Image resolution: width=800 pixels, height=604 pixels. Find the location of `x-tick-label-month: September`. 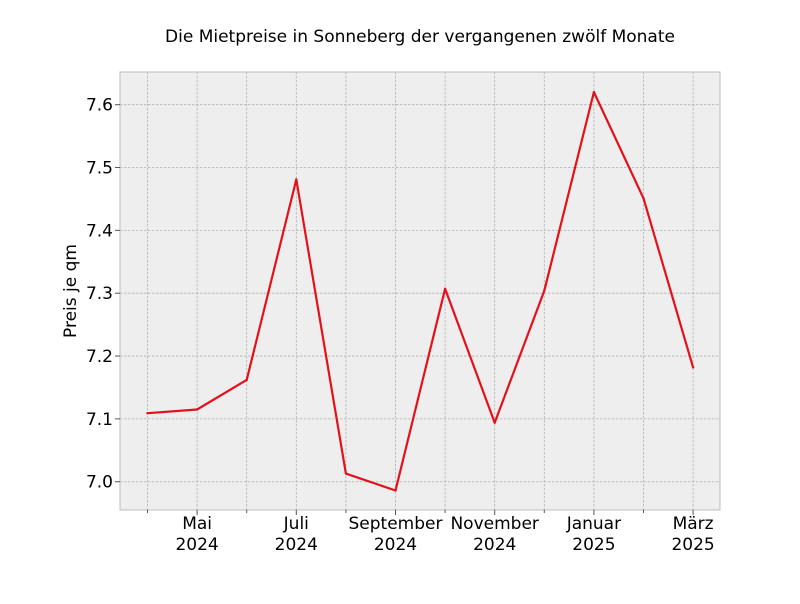

x-tick-label-month: September is located at coordinates (396, 524).